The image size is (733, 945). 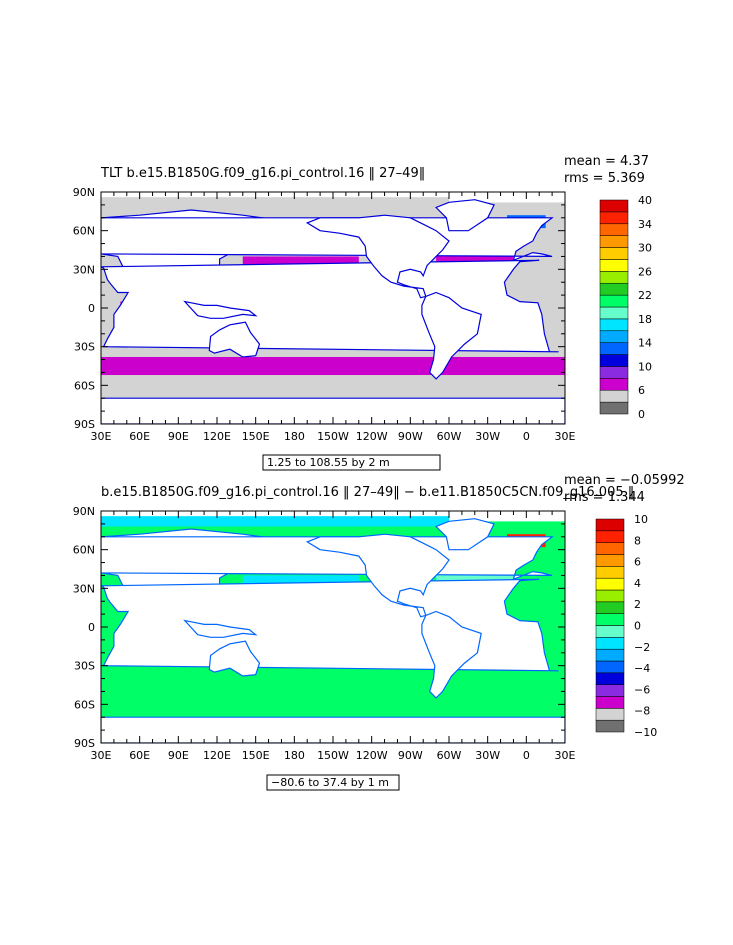 What do you see at coordinates (606, 161) in the screenshot?
I see `top-map-mean: mean = 4.37` at bounding box center [606, 161].